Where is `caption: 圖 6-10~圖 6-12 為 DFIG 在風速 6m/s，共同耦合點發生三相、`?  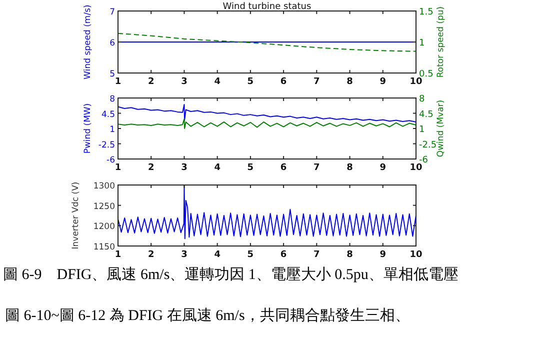 caption: 圖 6-10~圖 6-12 為 DFIG 在風速 6m/s，共同耦合點發生三相、 is located at coordinates (207, 315).